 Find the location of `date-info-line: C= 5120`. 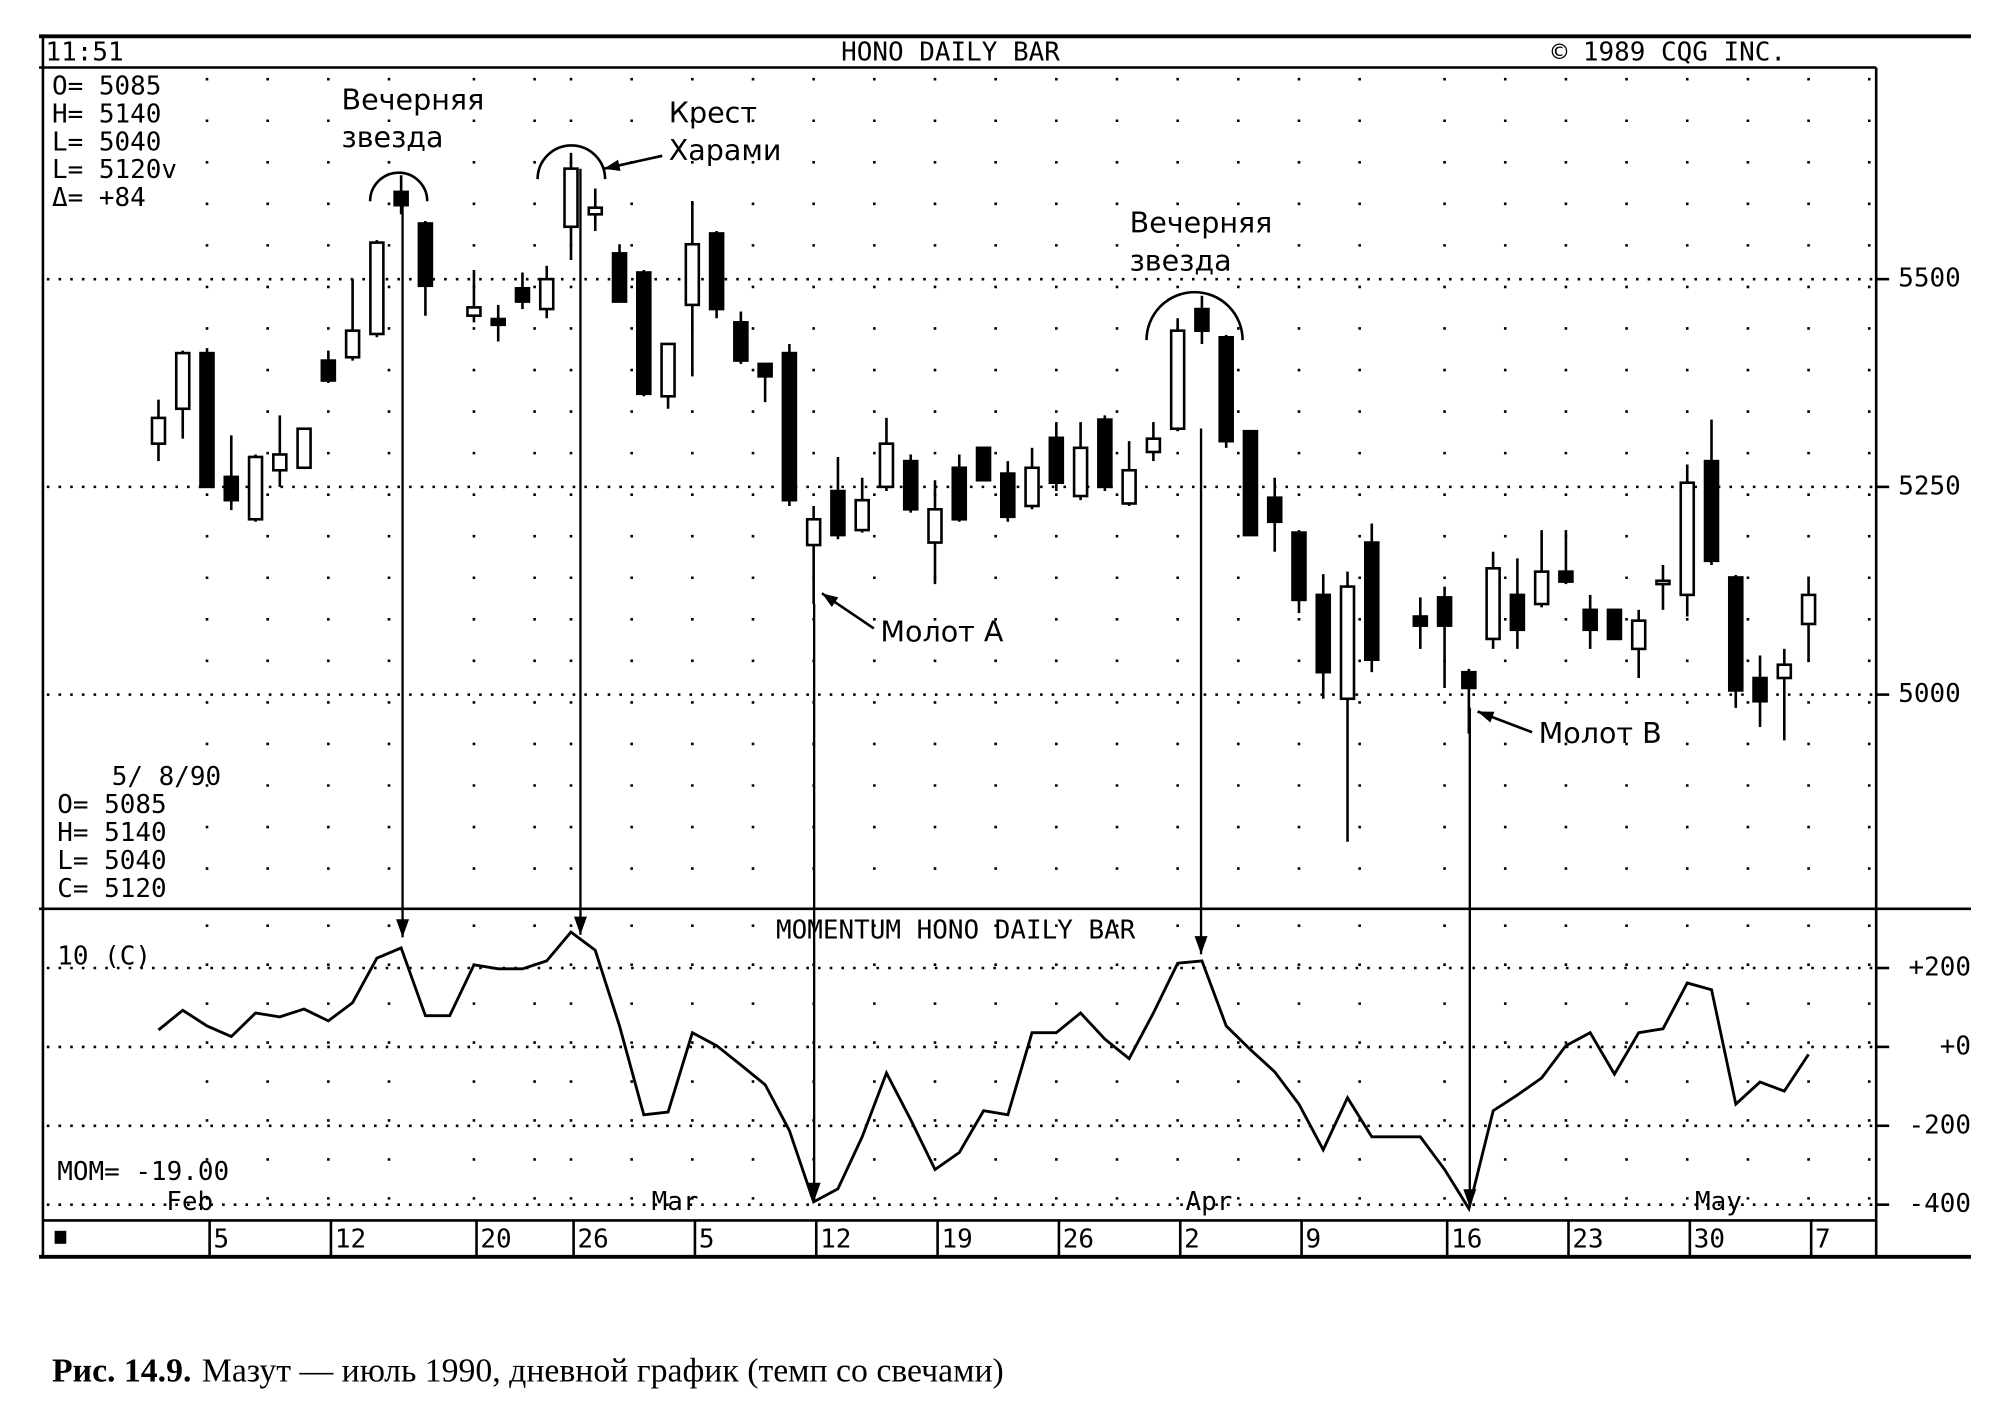

date-info-line: C= 5120 is located at coordinates (111, 889).